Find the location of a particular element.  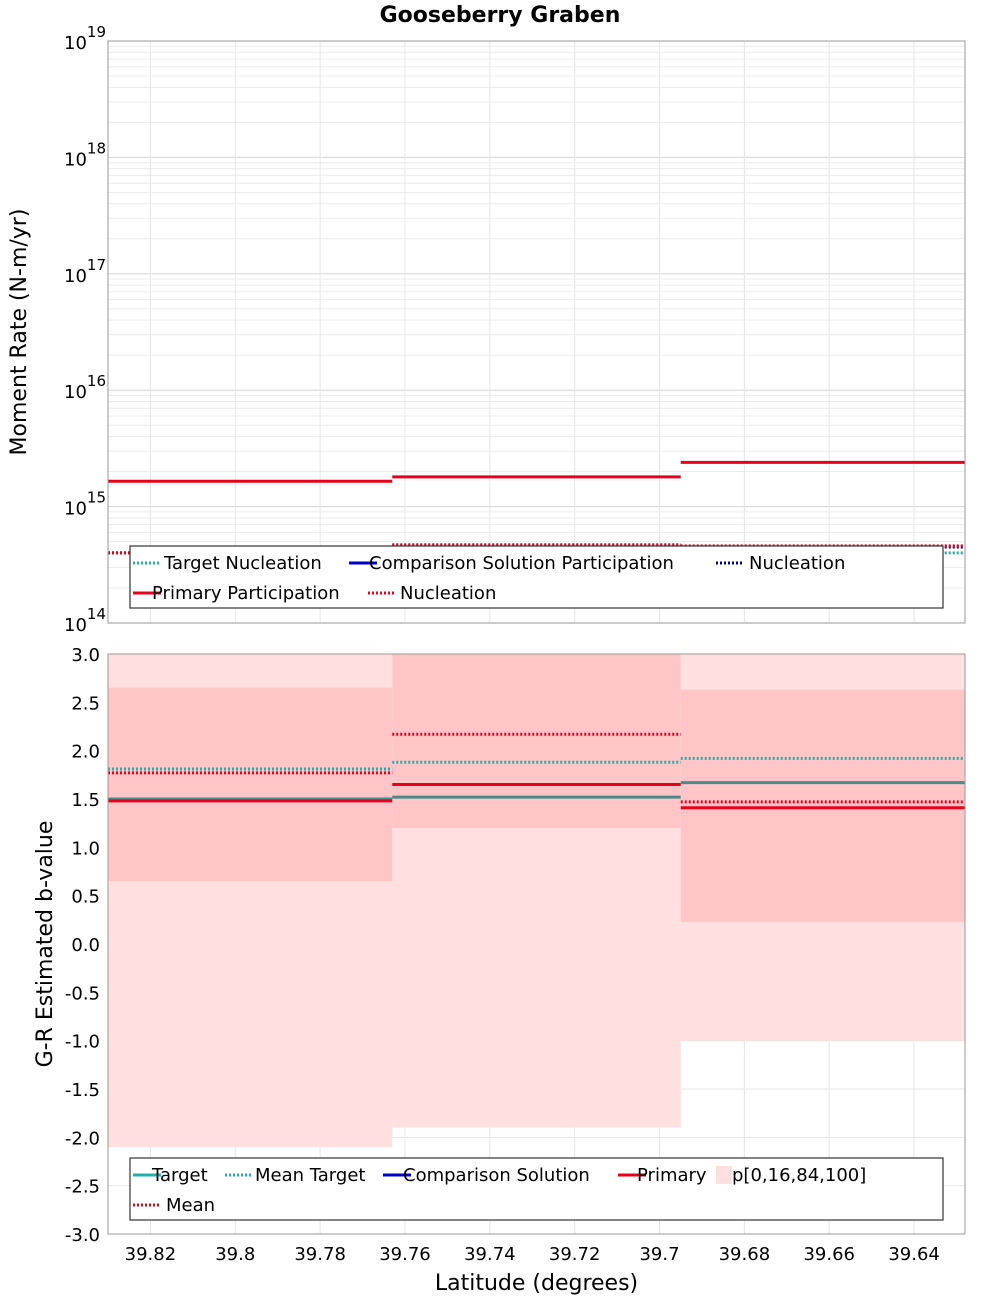

legend-label: p[0,16,84,100] is located at coordinates (799, 1175).